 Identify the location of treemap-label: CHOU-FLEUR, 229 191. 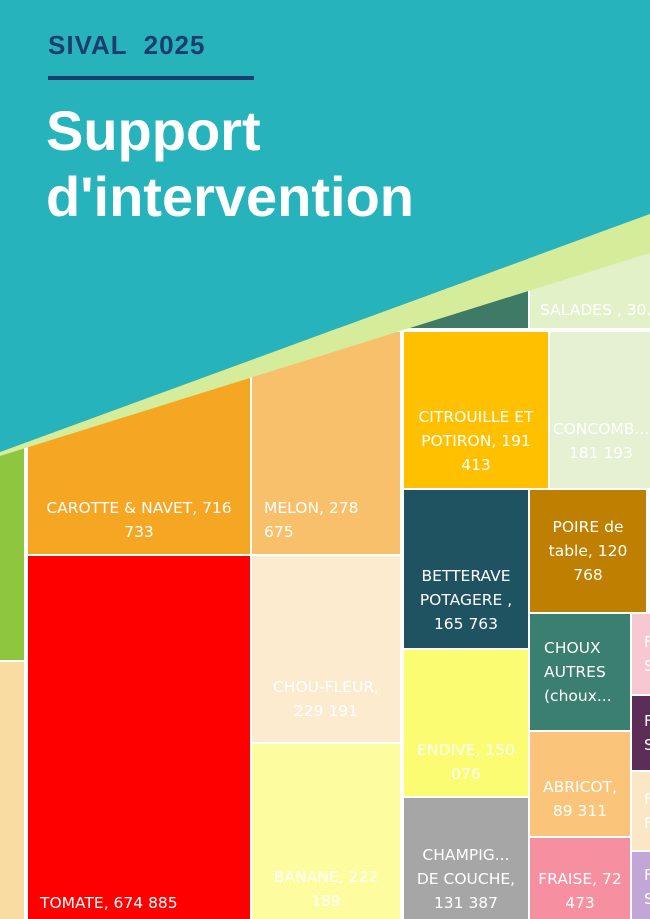
(325, 699).